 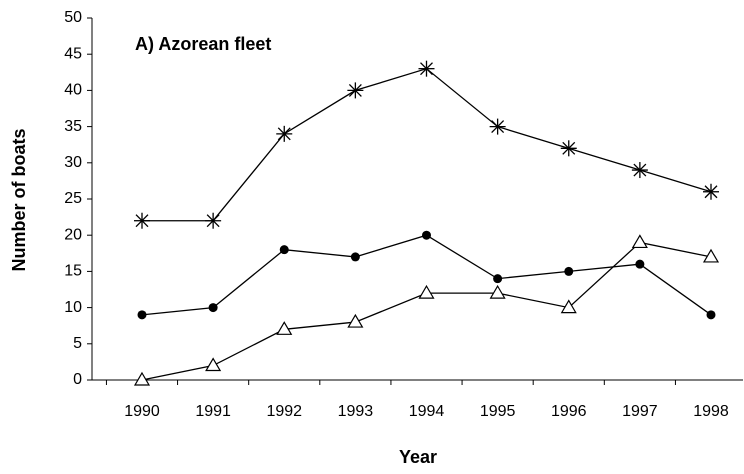 What do you see at coordinates (73, 162) in the screenshot?
I see `y-tick-label: 30` at bounding box center [73, 162].